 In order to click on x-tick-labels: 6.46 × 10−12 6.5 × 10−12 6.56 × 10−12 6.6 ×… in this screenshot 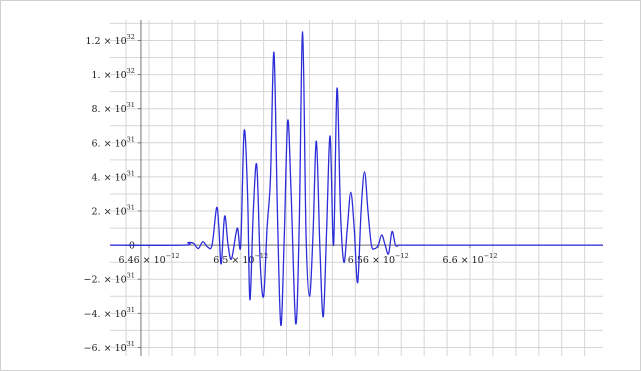, I will do `click(307, 259)`.